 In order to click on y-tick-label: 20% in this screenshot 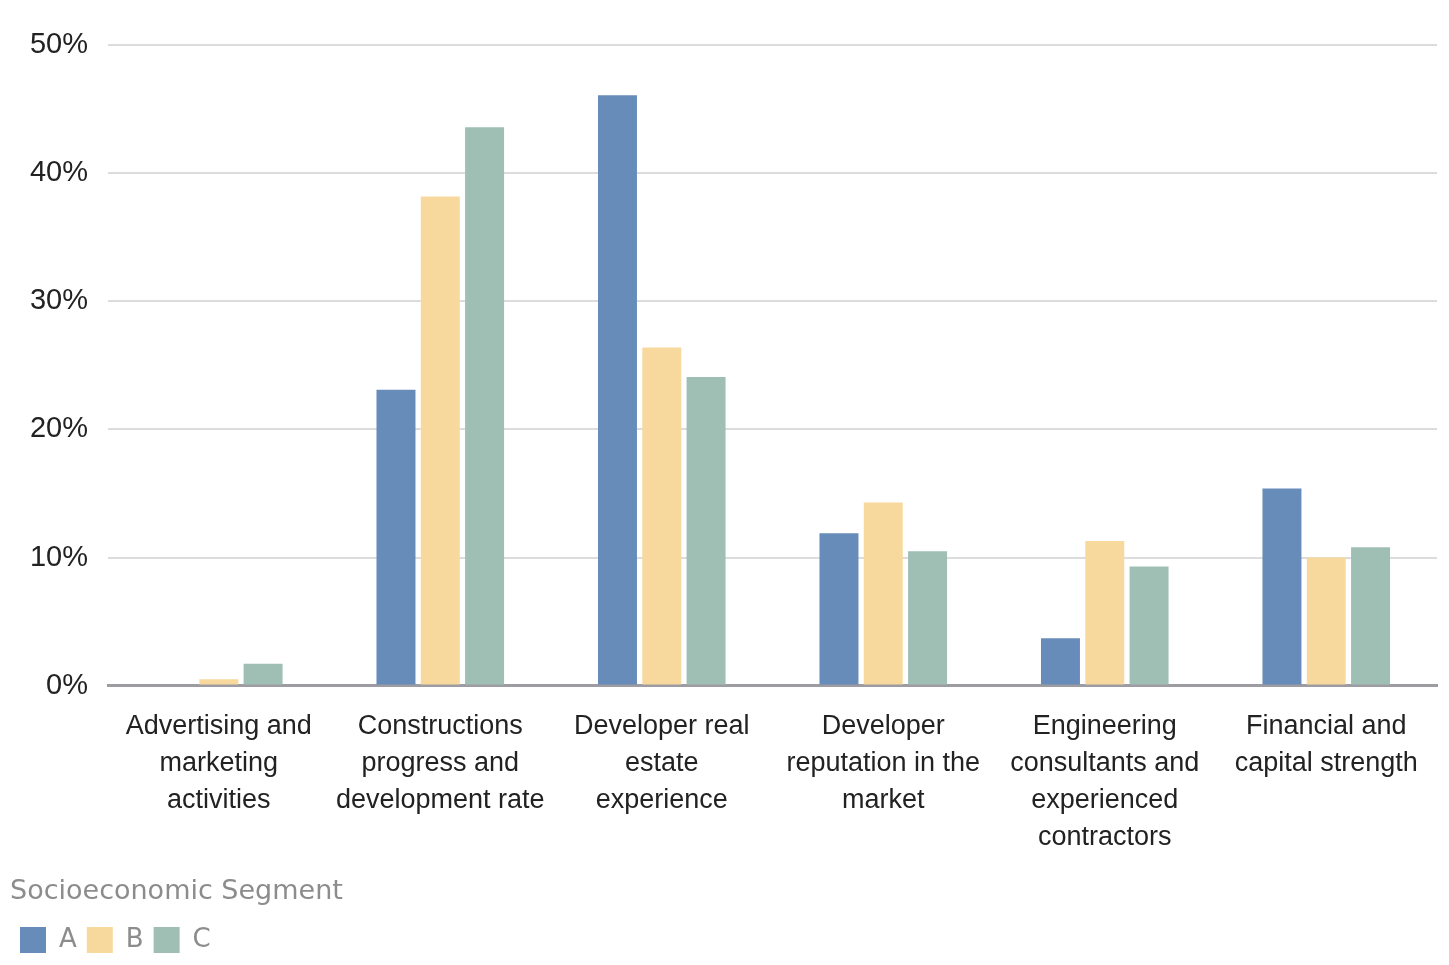, I will do `click(59, 427)`.